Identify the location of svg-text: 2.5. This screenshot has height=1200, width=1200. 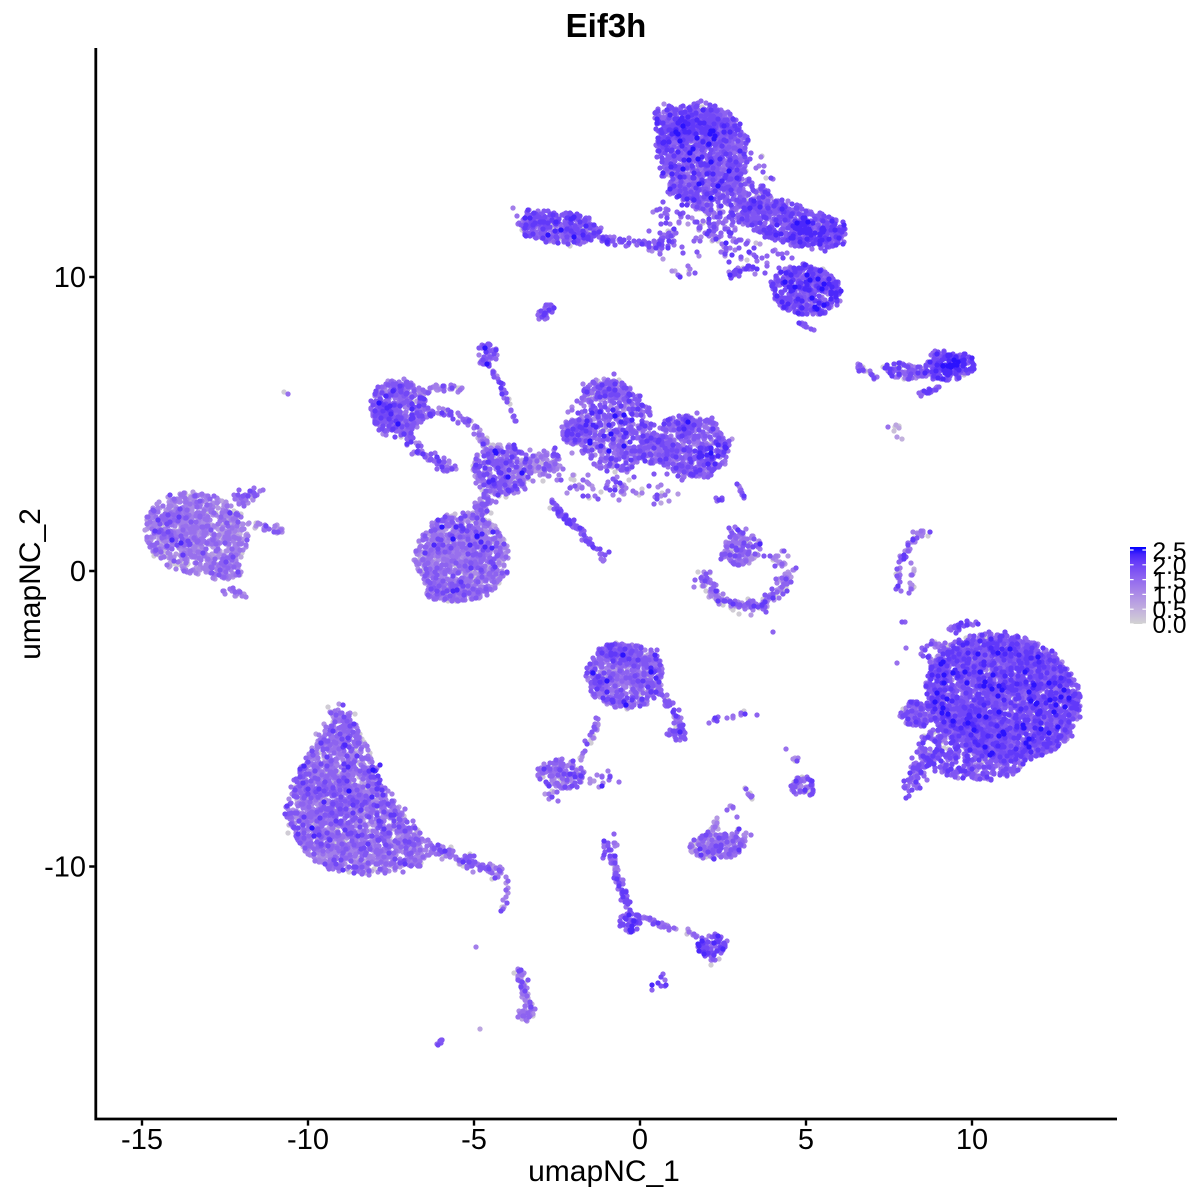
(1170, 551).